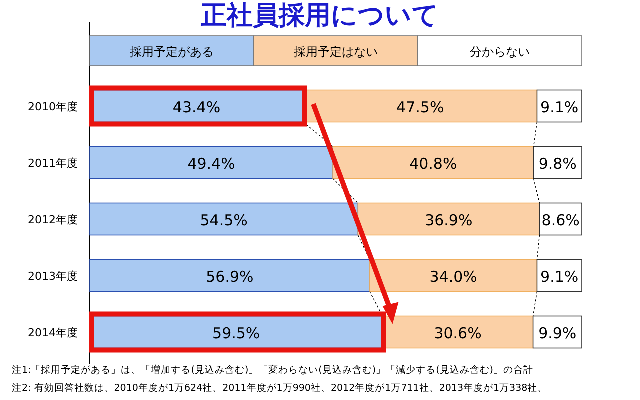 Image resolution: width=640 pixels, height=400 pixels. What do you see at coordinates (319, 16) in the screenshot?
I see `chart-title: 正社員採用について` at bounding box center [319, 16].